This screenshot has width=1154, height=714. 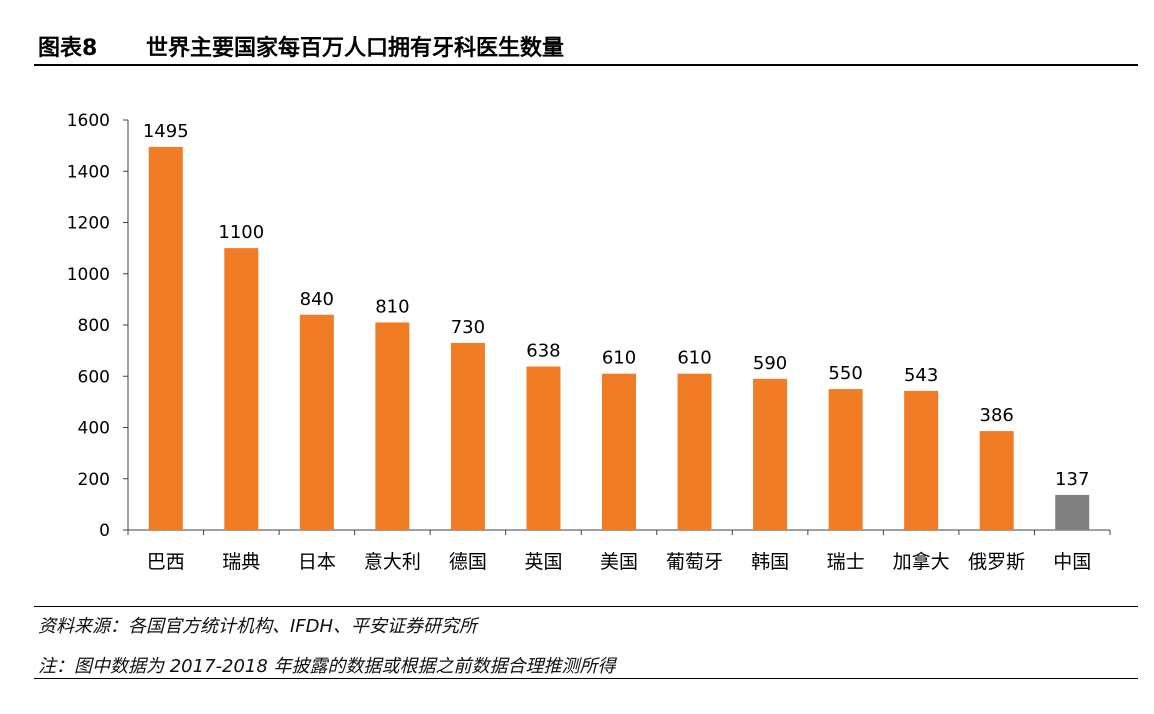 I want to click on category-label: 德国, so click(x=468, y=562).